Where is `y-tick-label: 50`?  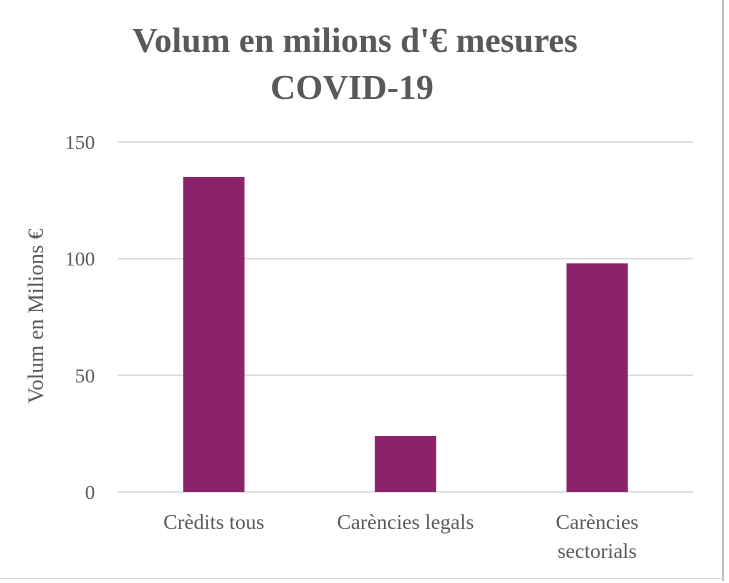
y-tick-label: 50 is located at coordinates (85, 376).